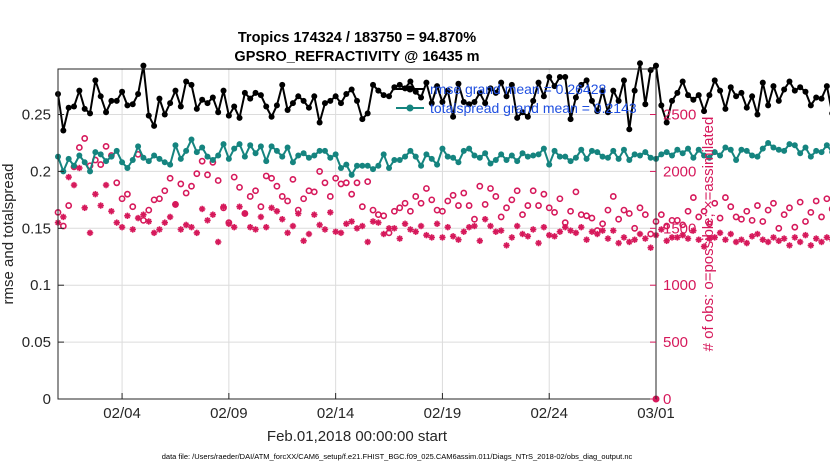 The height and width of the screenshot is (470, 830). I want to click on y-tick-label-right: 2000, so click(679, 171).